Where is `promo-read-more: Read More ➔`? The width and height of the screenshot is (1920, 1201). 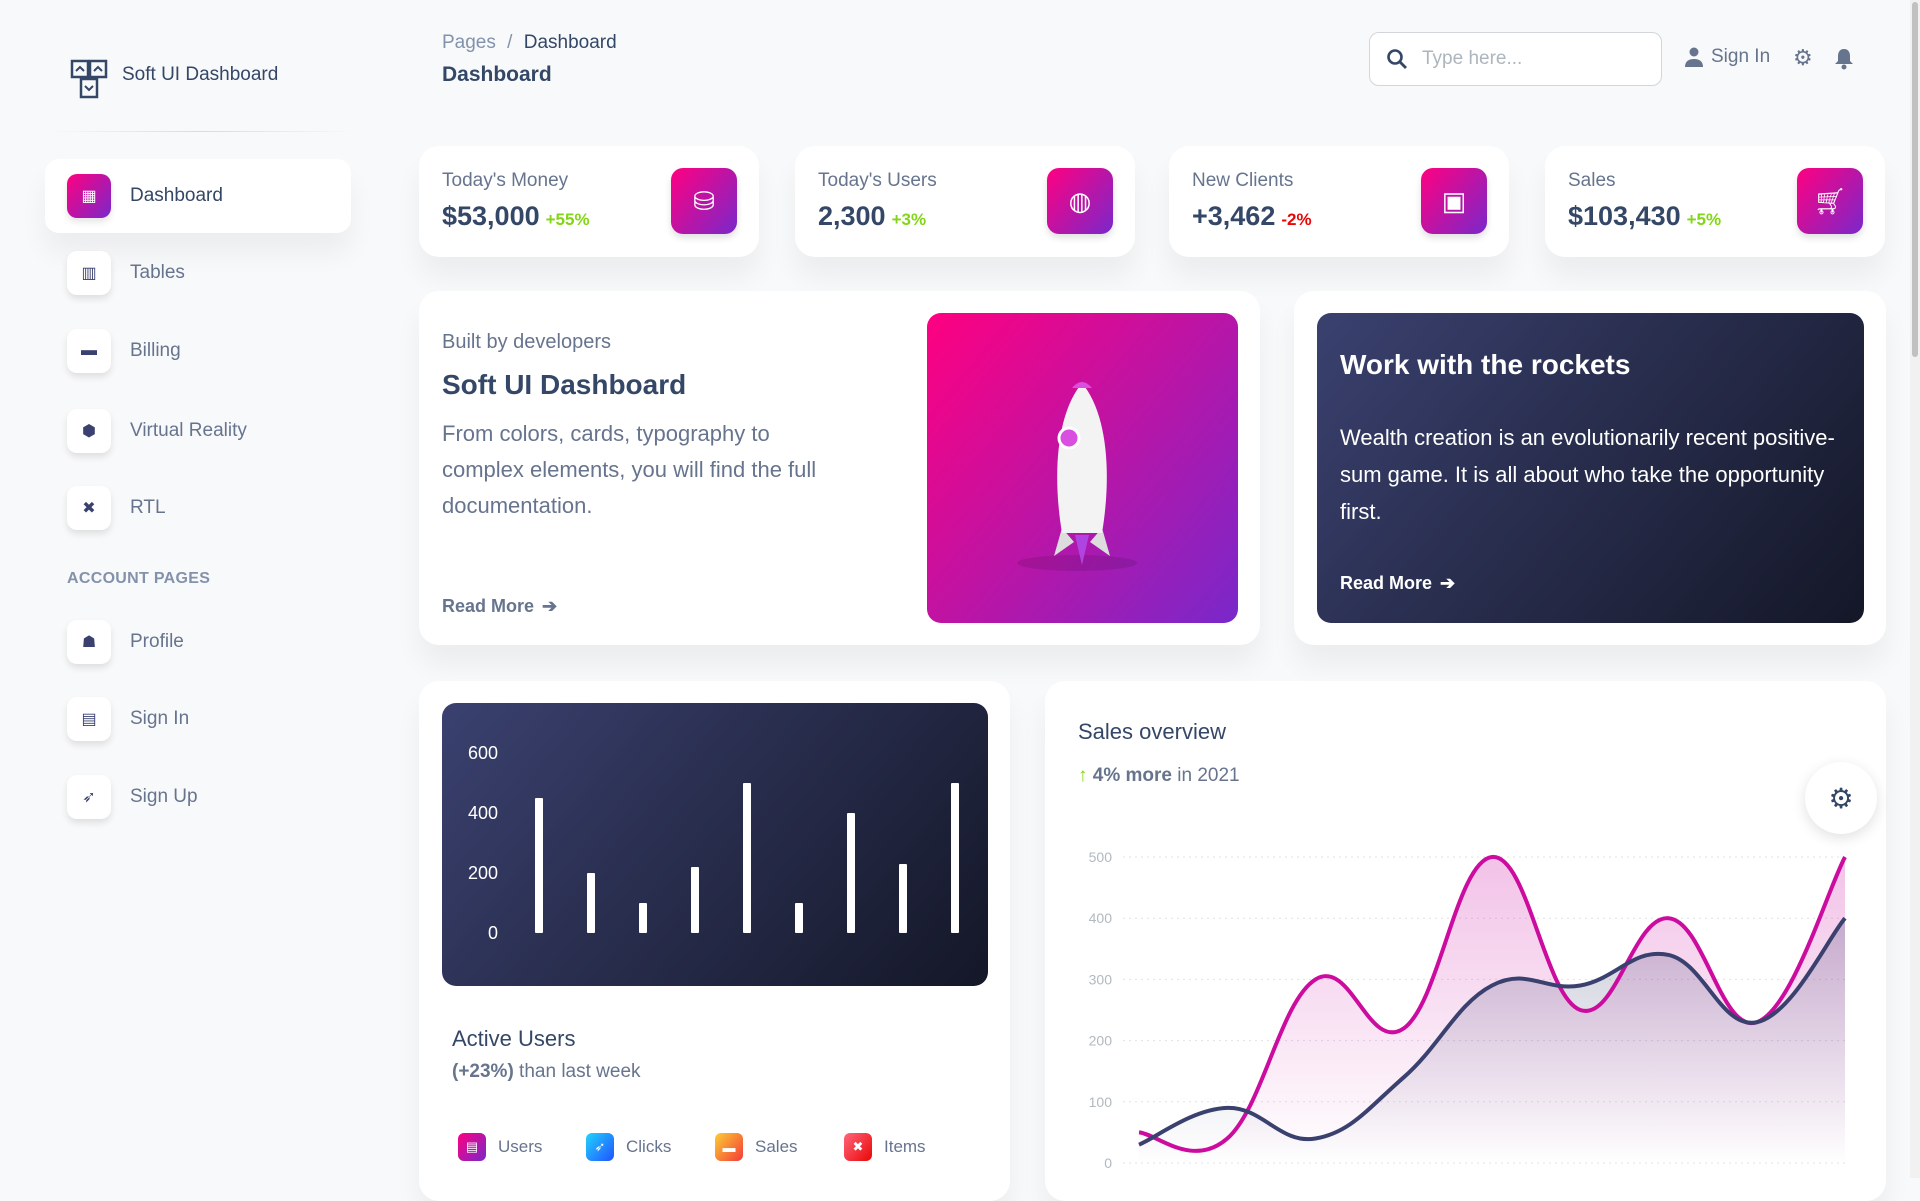
promo-read-more: Read More ➔ is located at coordinates (500, 606).